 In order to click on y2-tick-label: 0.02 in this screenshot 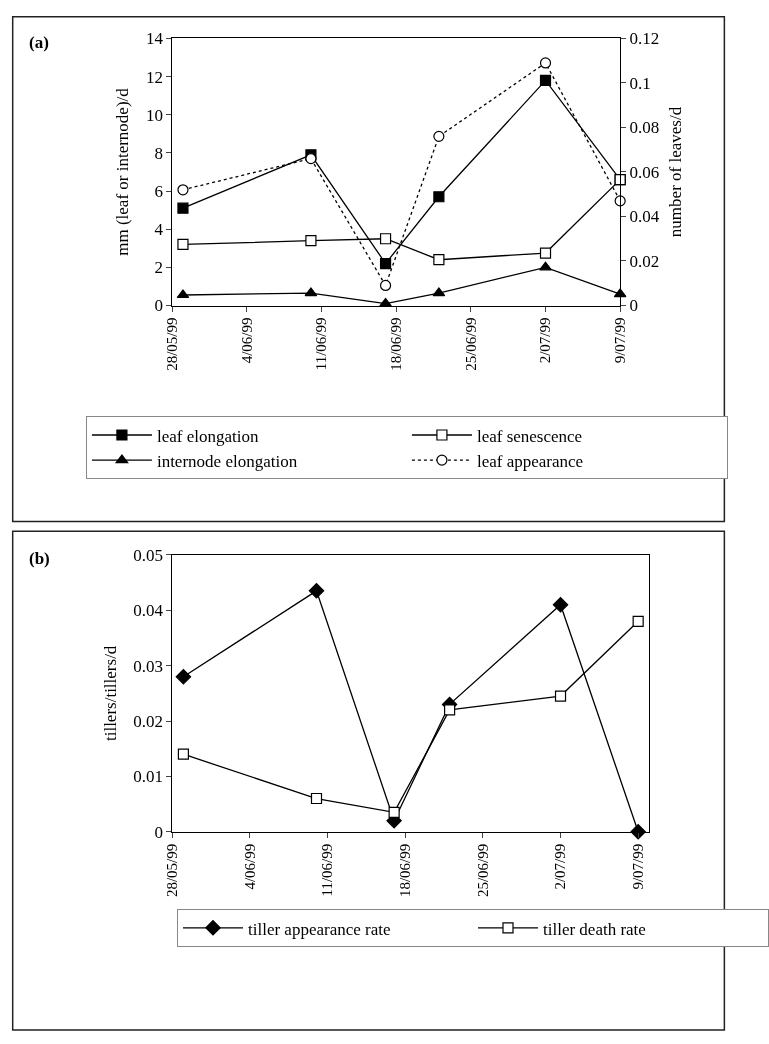, I will do `click(644, 261)`.